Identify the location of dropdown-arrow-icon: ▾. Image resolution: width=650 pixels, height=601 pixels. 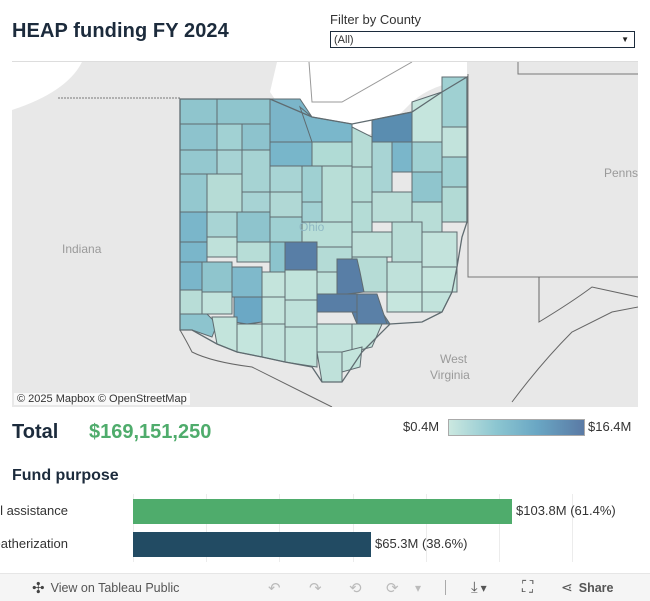
(418, 587).